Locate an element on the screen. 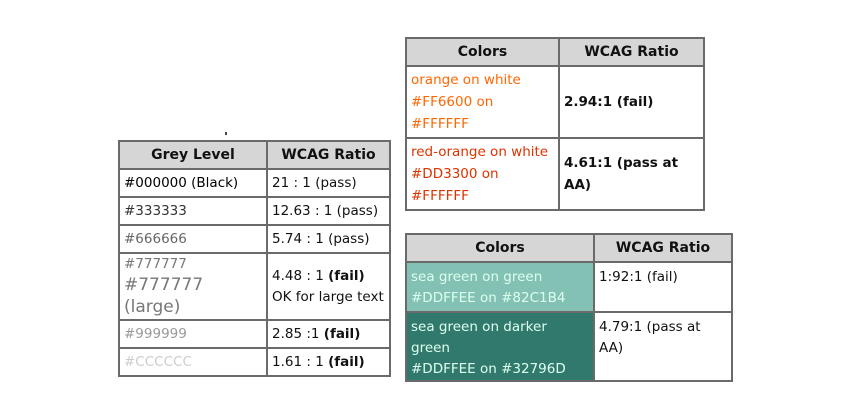 The width and height of the screenshot is (850, 400). grey-ratio: 12.63 : 1 (pass) is located at coordinates (328, 211).